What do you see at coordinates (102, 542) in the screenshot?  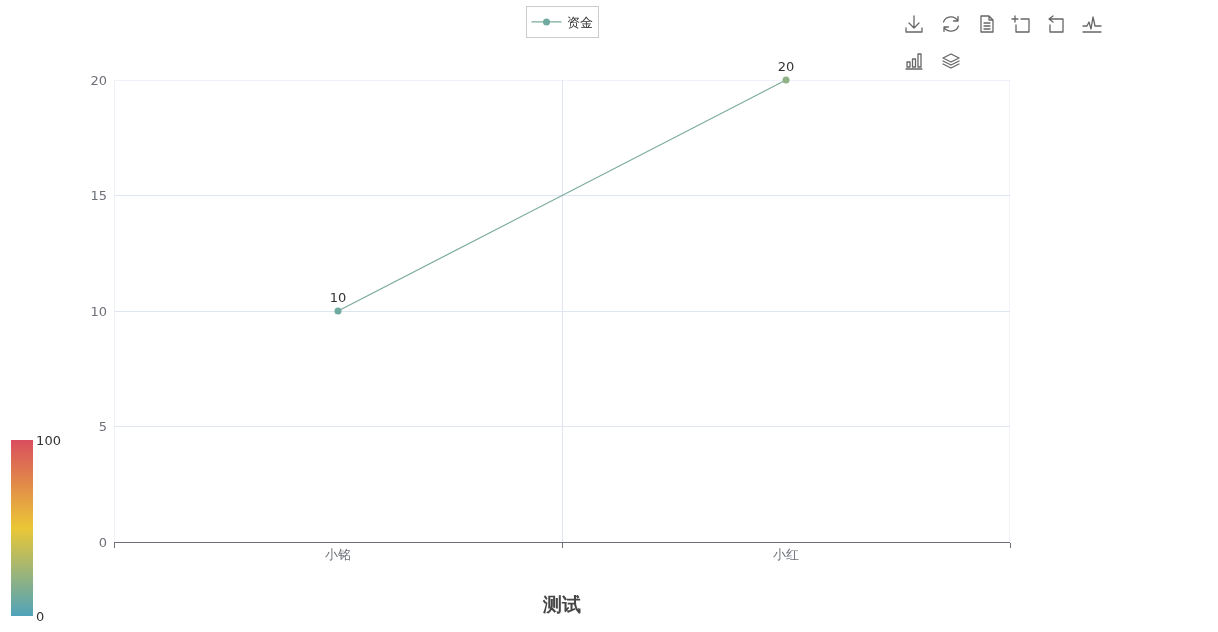 I see `y-tick-label: 0` at bounding box center [102, 542].